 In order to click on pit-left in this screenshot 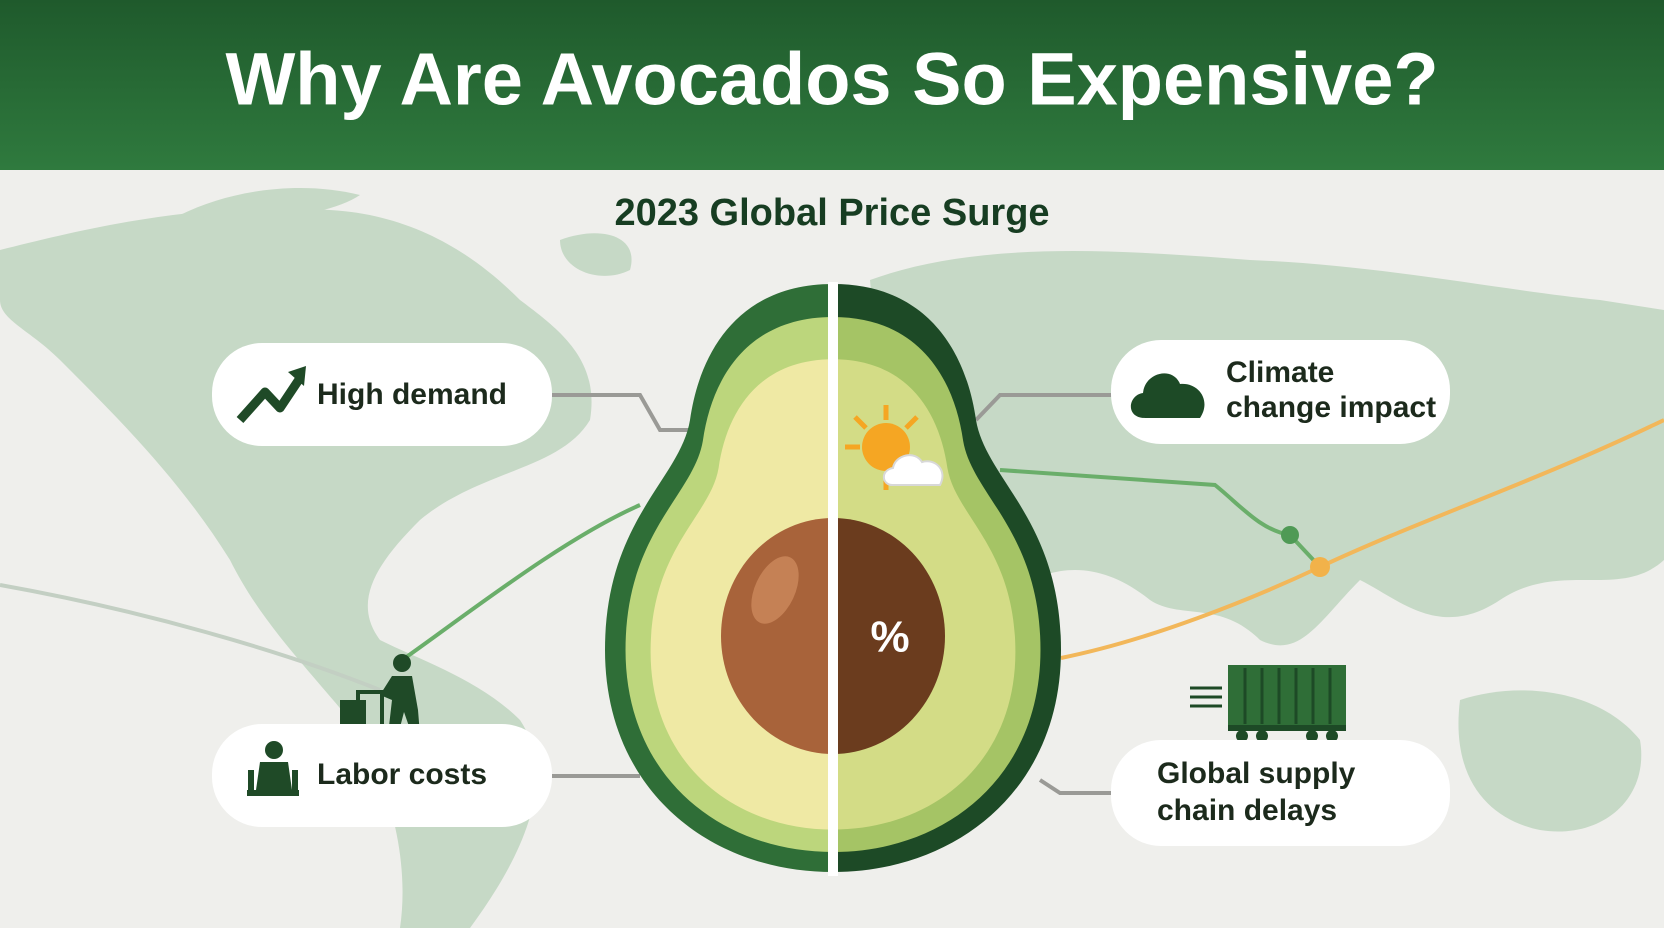, I will do `click(777, 636)`.